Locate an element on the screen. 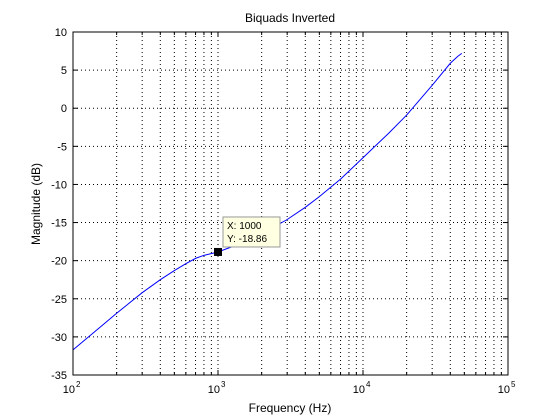 This screenshot has height=420, width=560. y-tick-label: -30 is located at coordinates (59, 338).